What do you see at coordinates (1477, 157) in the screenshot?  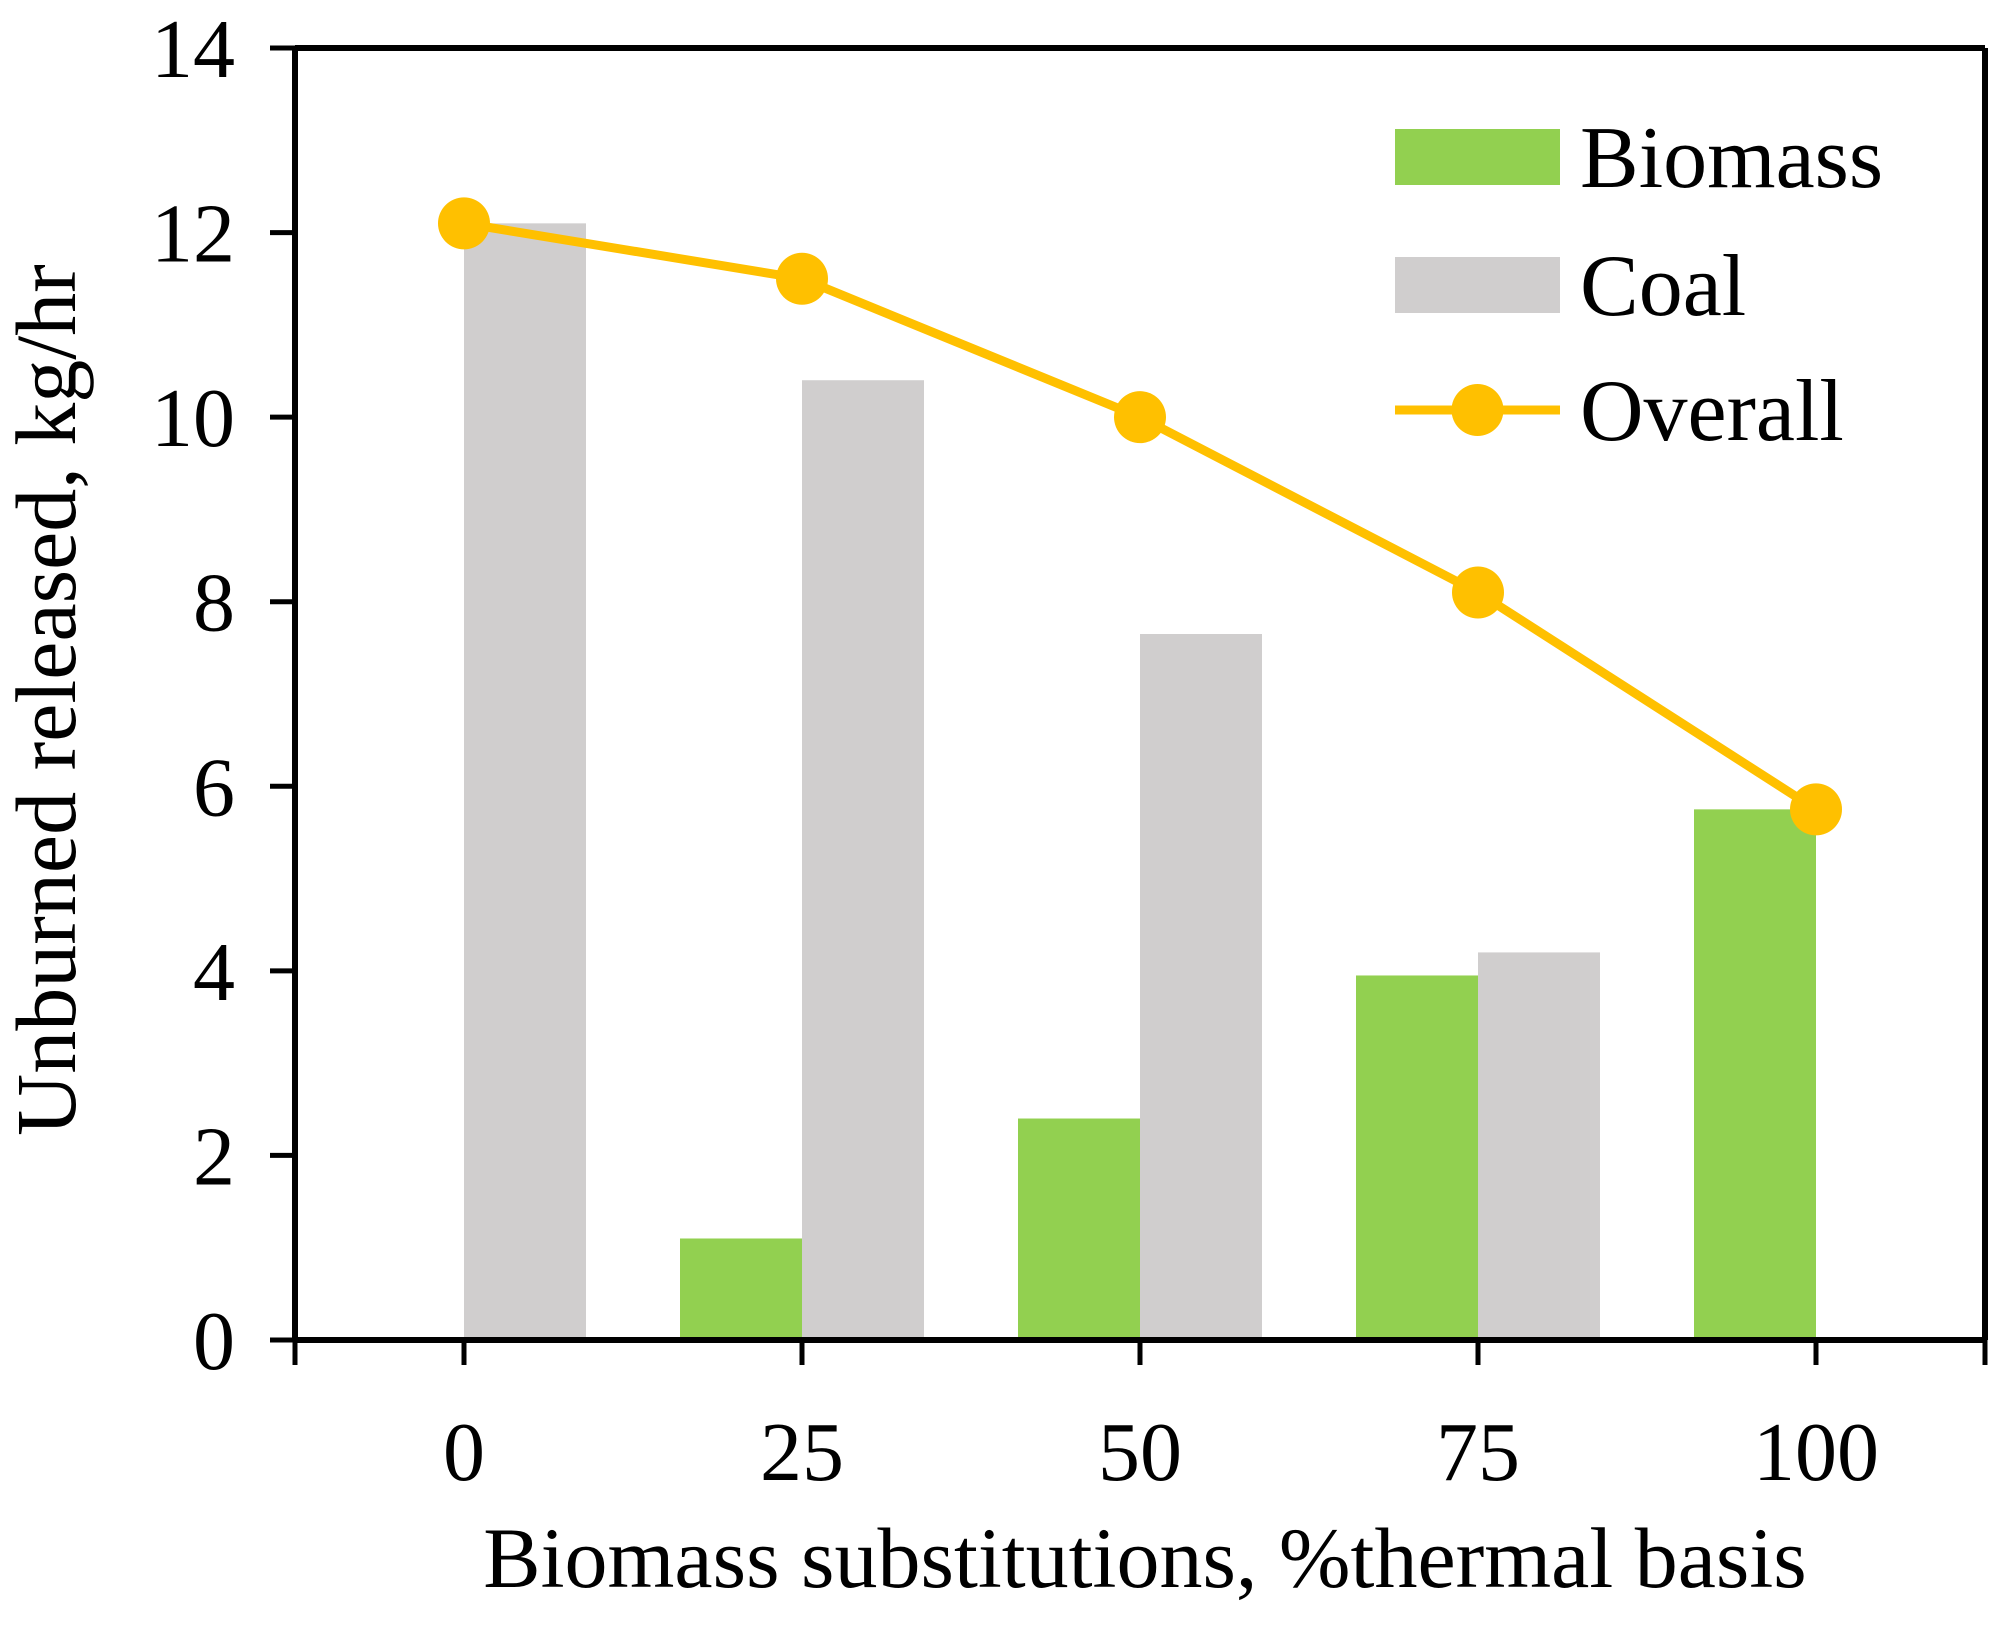 I see `legend-swatch-biomass` at bounding box center [1477, 157].